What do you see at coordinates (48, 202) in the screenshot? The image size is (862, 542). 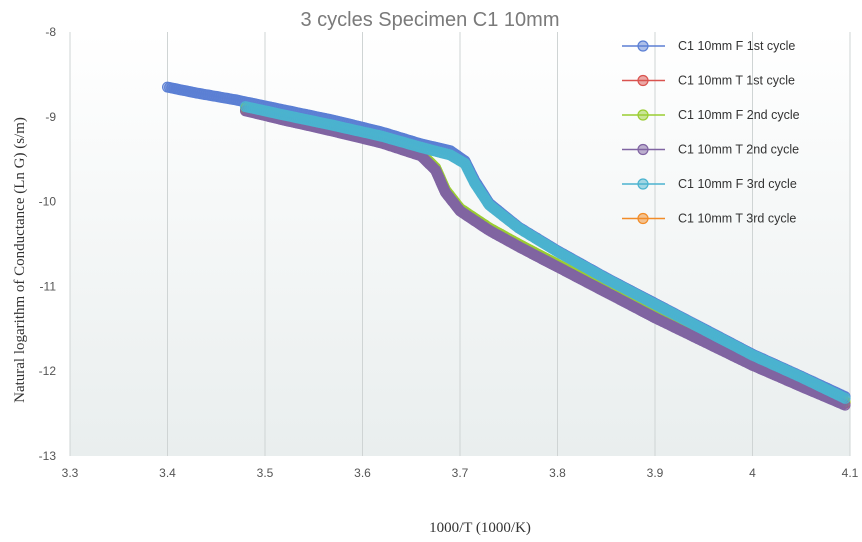 I see `y-tick-label: -10` at bounding box center [48, 202].